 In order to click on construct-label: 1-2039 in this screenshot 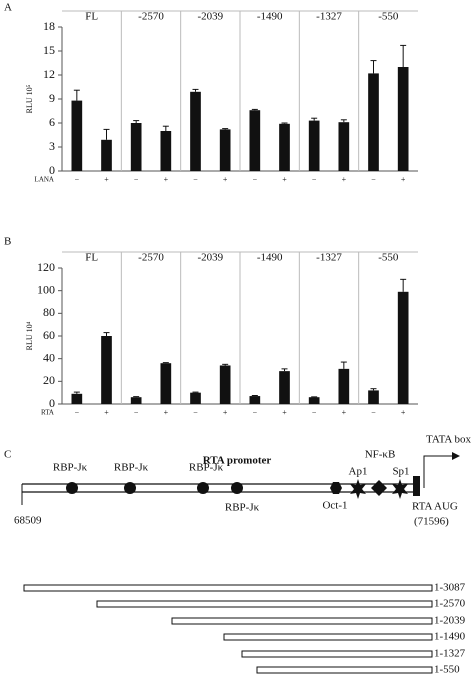, I will do `click(450, 621)`.